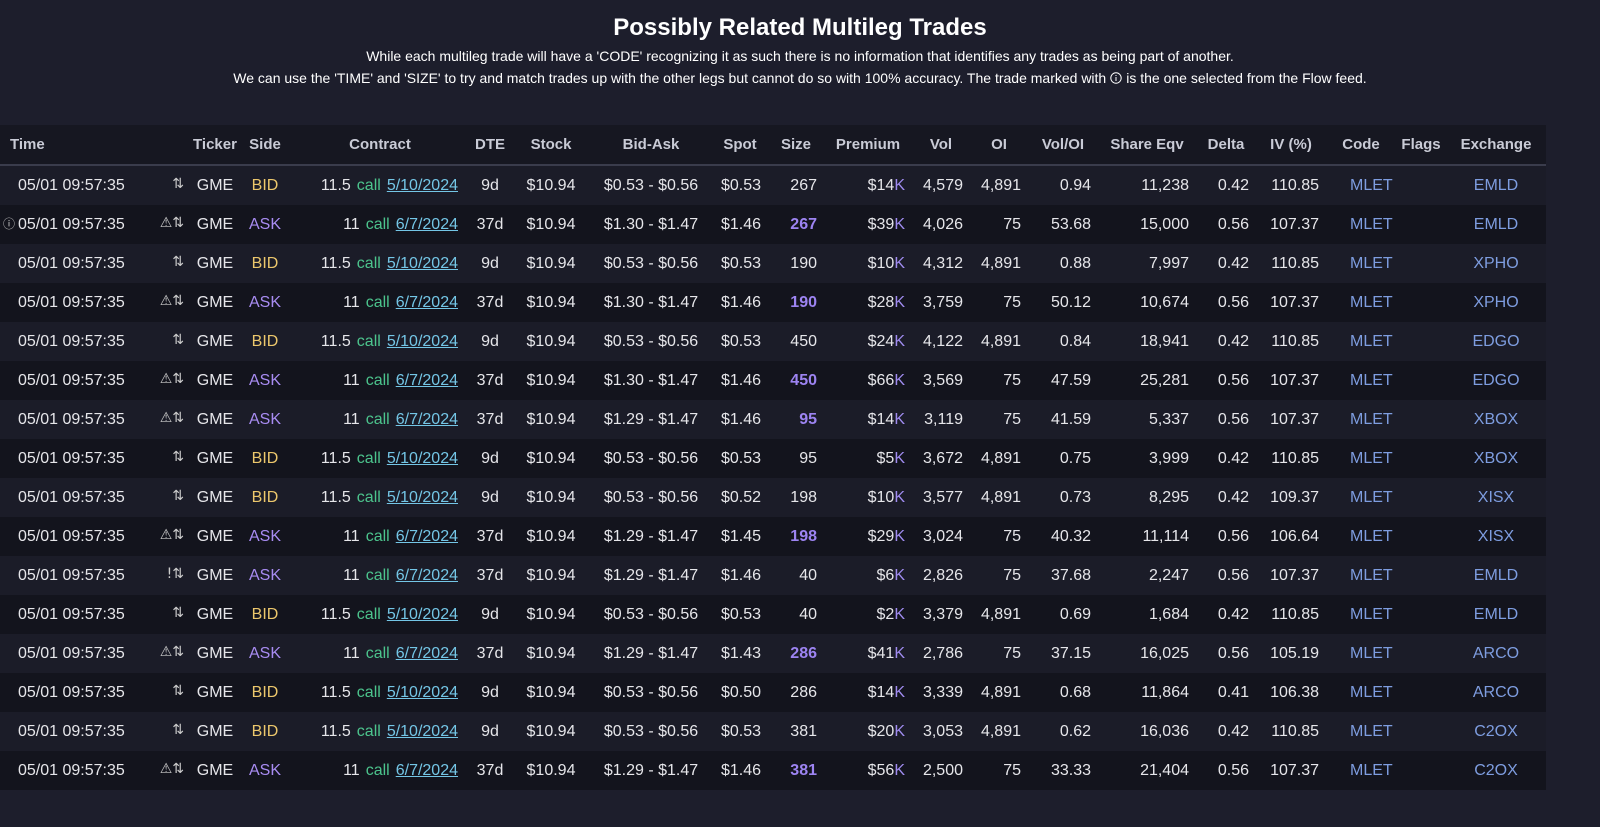 The image size is (1600, 827). I want to click on spot: $0.52, so click(740, 497).